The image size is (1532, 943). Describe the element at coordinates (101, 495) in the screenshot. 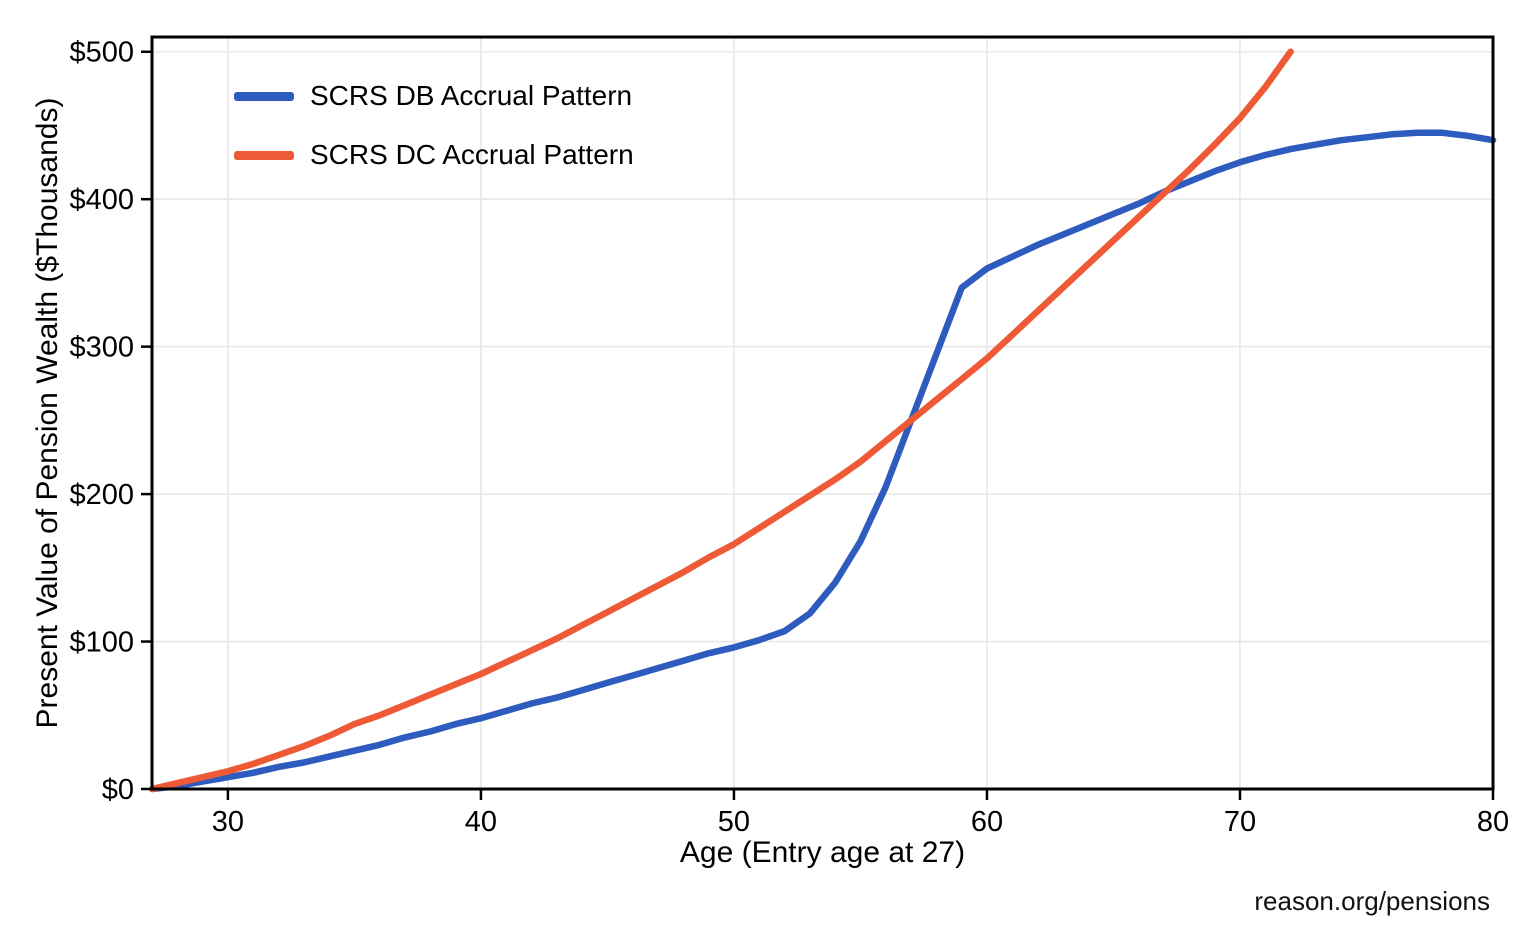

I see `y-tick-label: $200` at that location.